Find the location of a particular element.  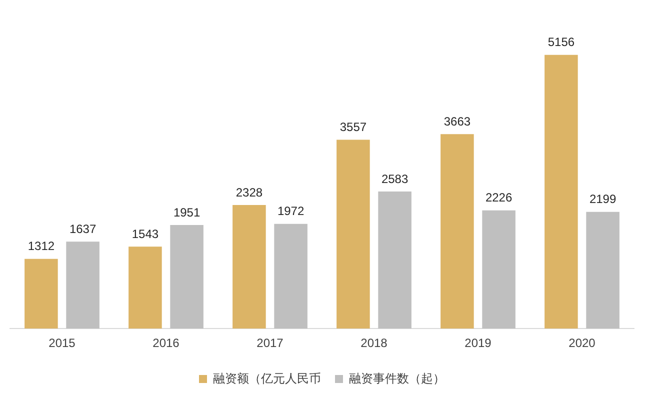

legend-label: 融资额（亿元人民币 is located at coordinates (267, 378).